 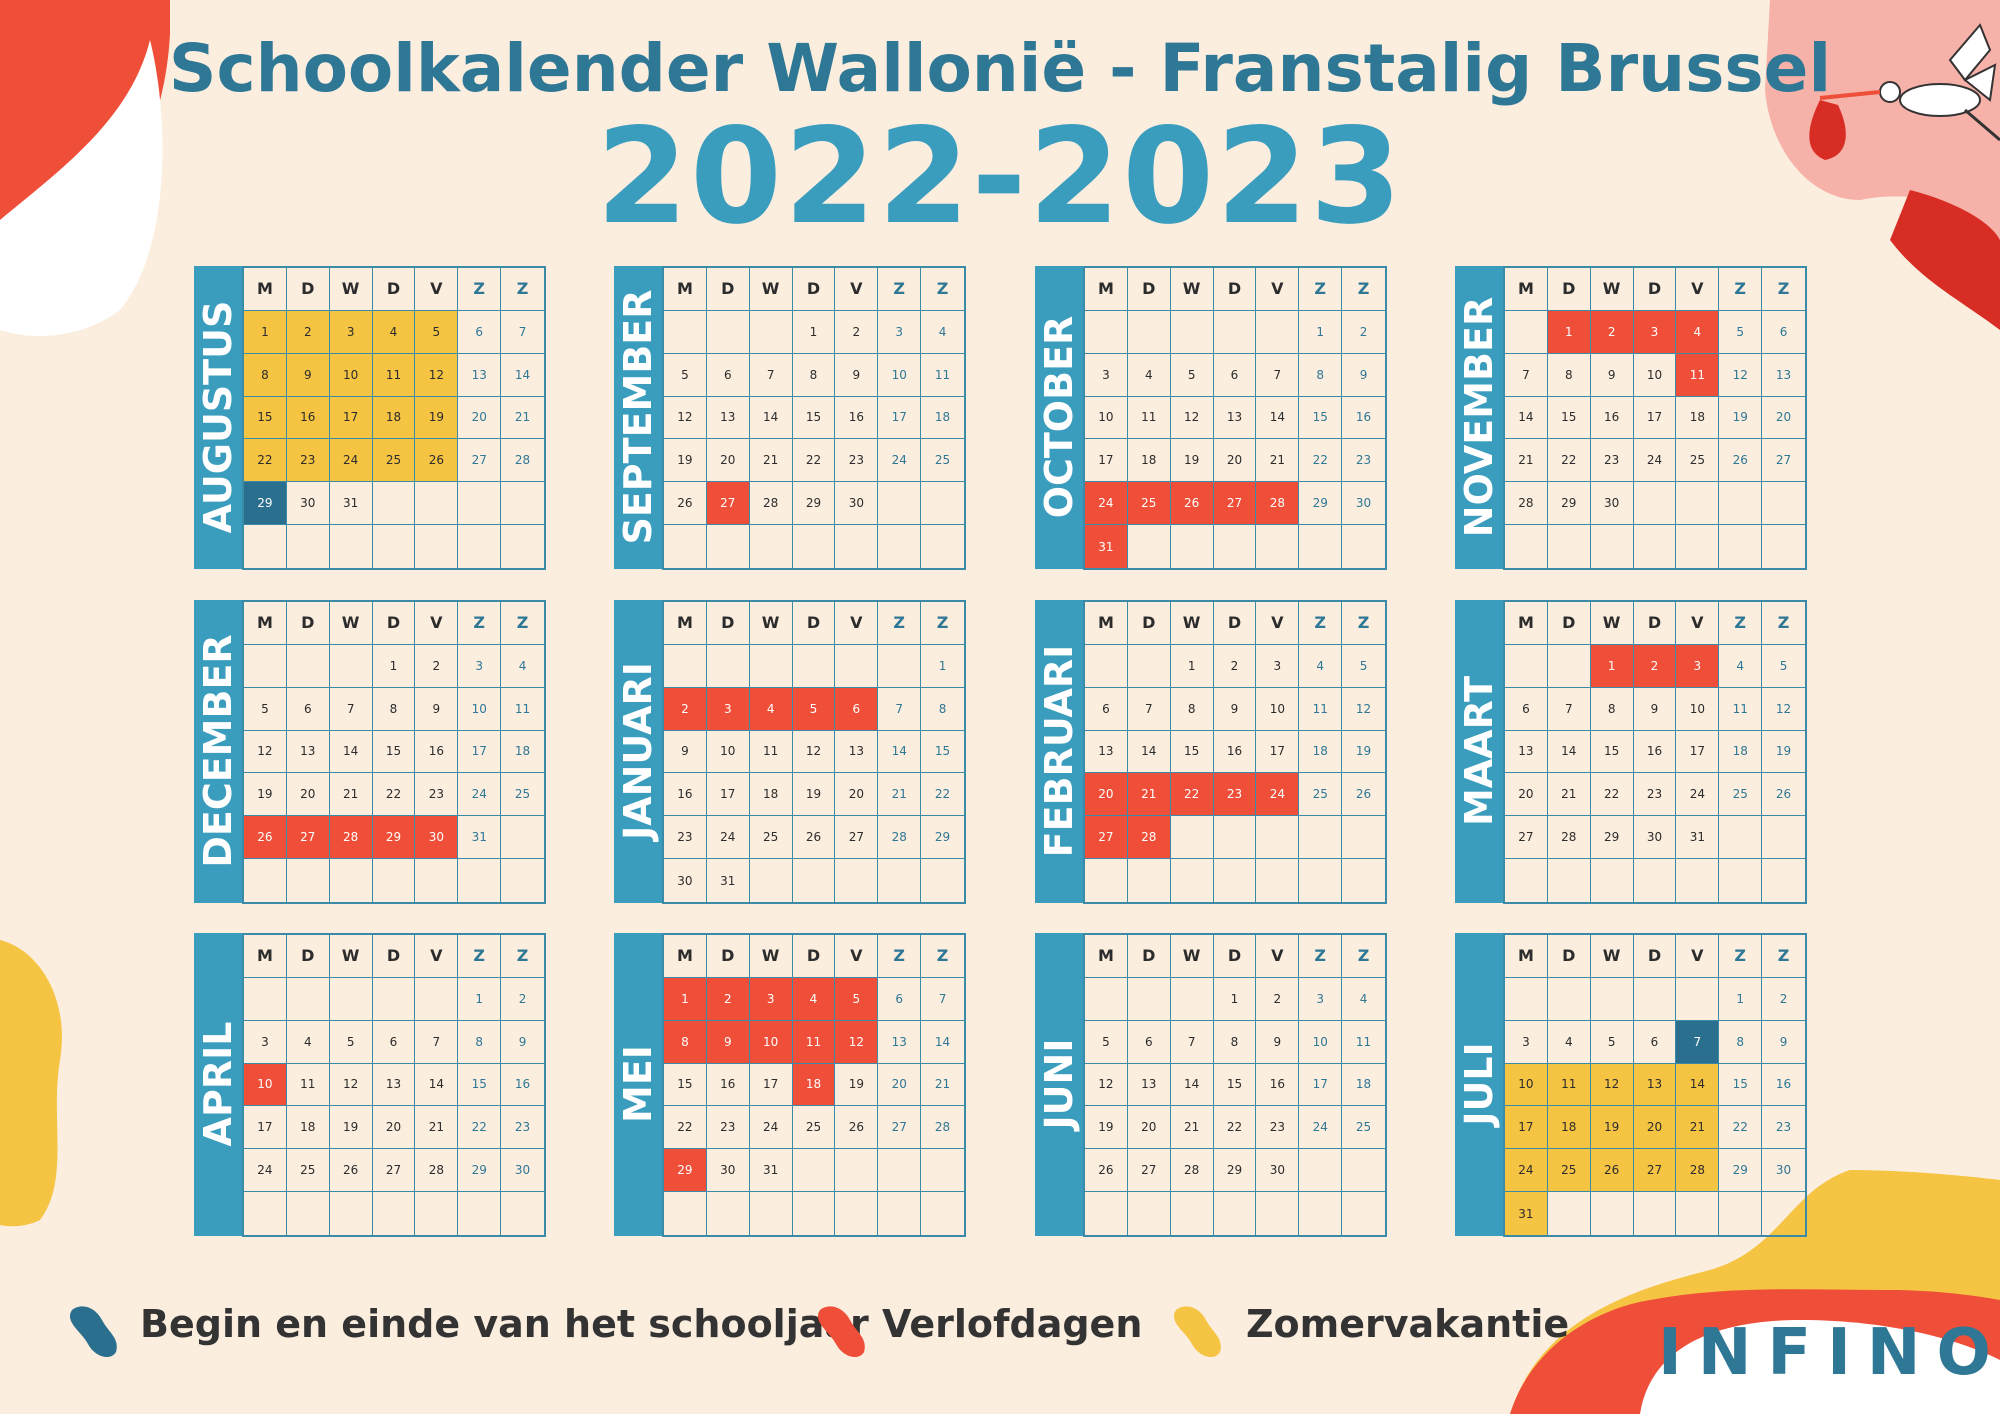 What do you see at coordinates (1479, 751) in the screenshot?
I see `month-label: MAART` at bounding box center [1479, 751].